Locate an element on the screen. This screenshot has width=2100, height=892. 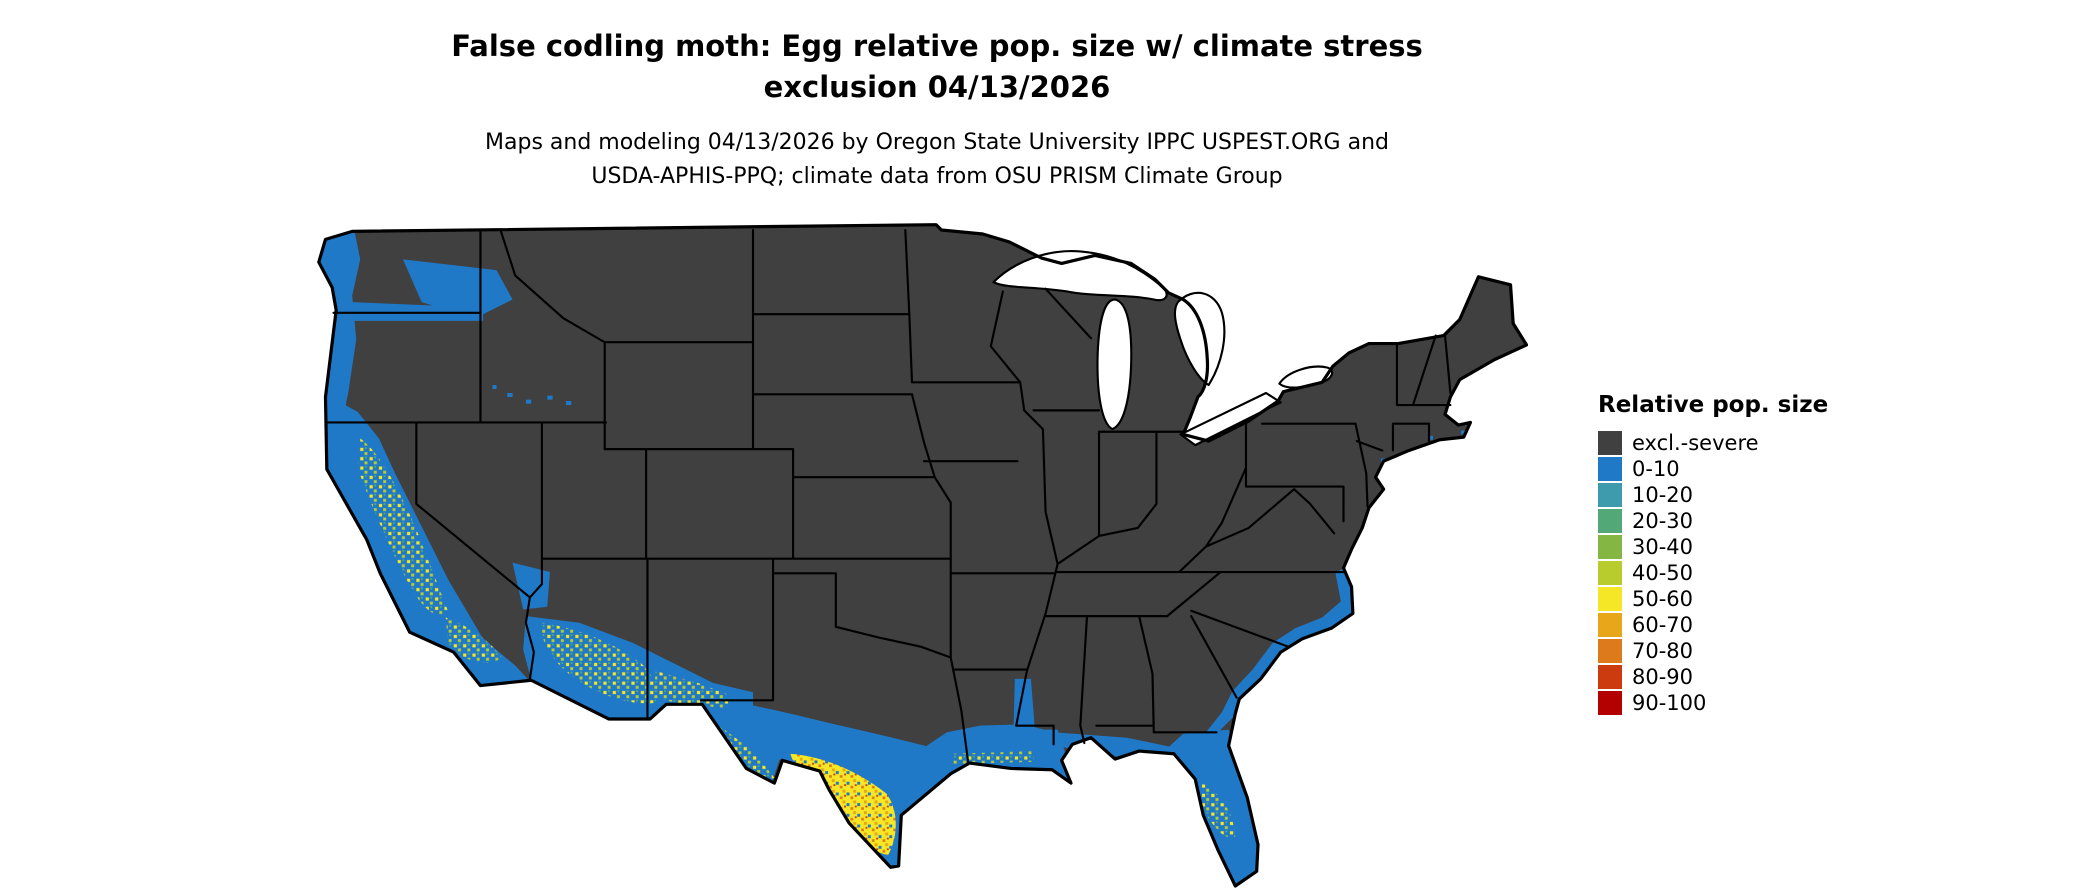
legend-label: 60-70 is located at coordinates (1663, 625).